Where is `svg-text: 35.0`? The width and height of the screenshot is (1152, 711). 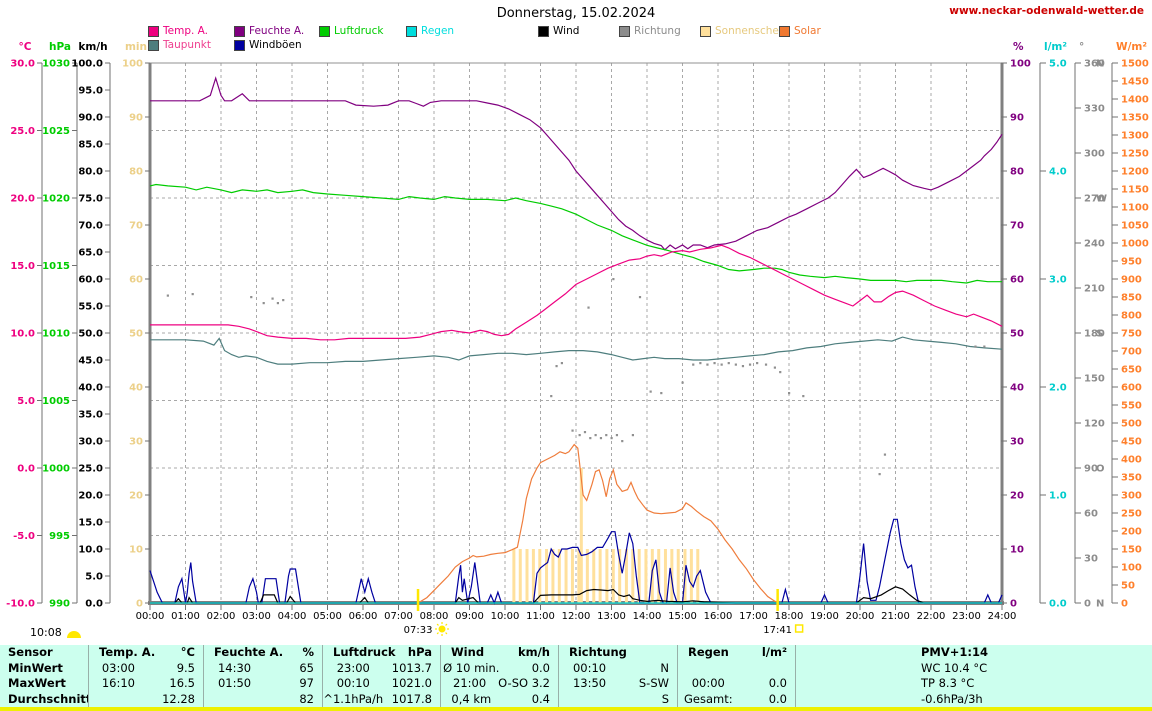
svg-text: 35.0 is located at coordinates (90, 415).